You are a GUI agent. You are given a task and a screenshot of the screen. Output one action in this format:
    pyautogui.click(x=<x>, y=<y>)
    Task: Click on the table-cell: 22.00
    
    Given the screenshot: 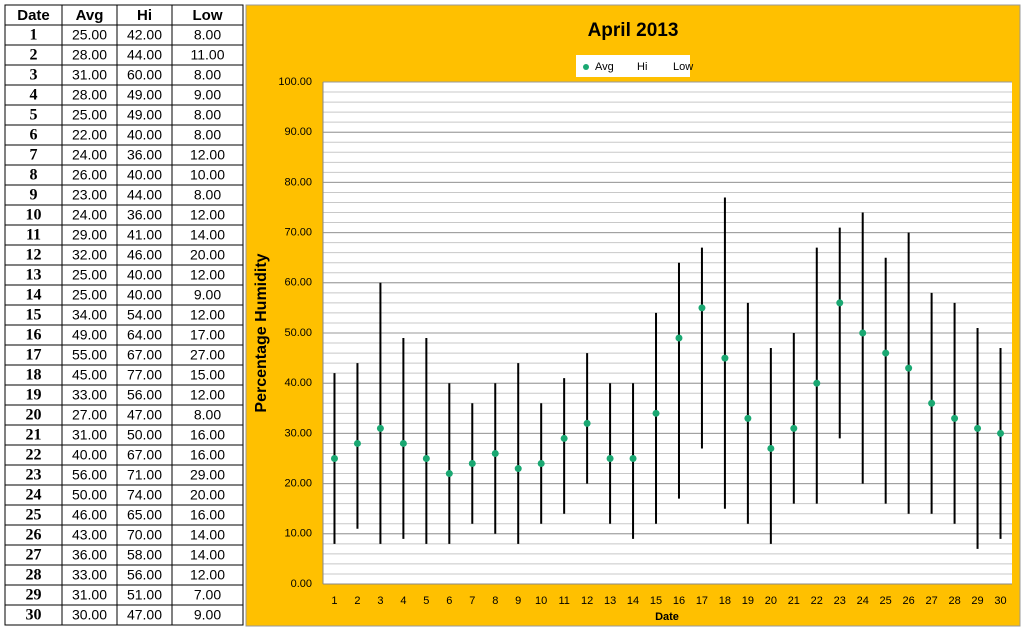 What is the action you would take?
    pyautogui.click(x=89, y=135)
    